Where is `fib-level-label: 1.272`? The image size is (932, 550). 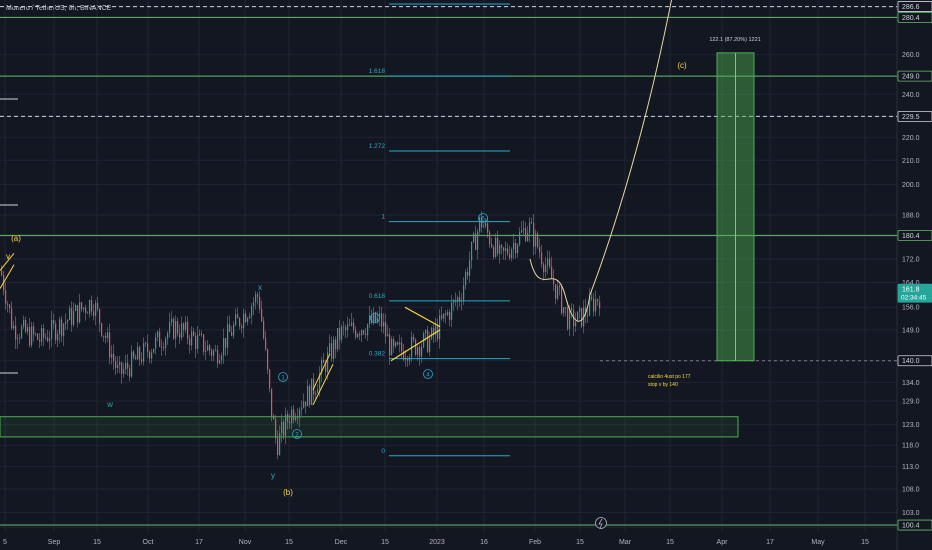 fib-level-label: 1.272 is located at coordinates (377, 146).